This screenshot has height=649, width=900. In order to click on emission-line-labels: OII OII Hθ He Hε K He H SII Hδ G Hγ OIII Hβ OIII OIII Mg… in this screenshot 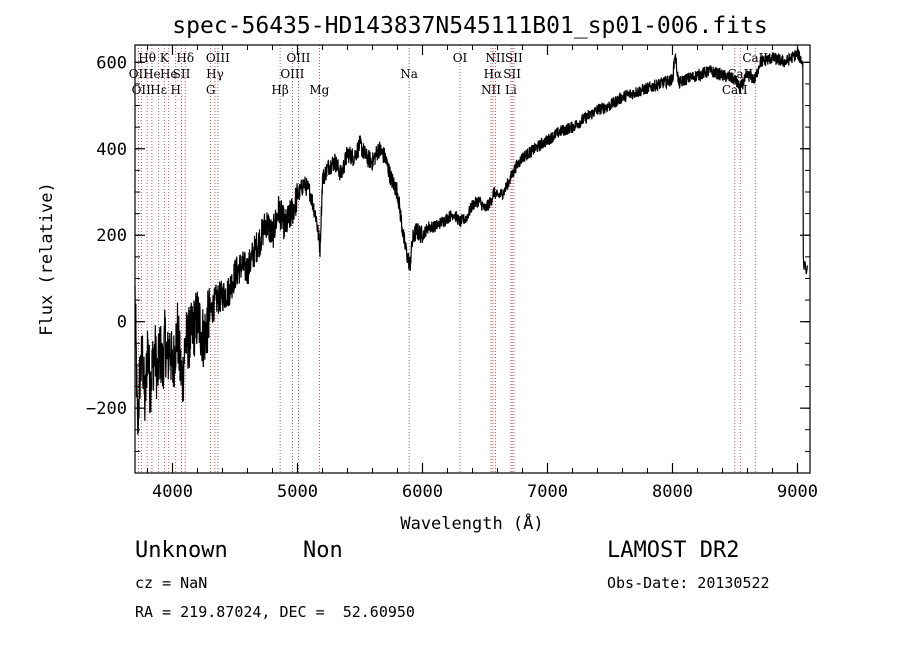, I will do `click(449, 74)`.